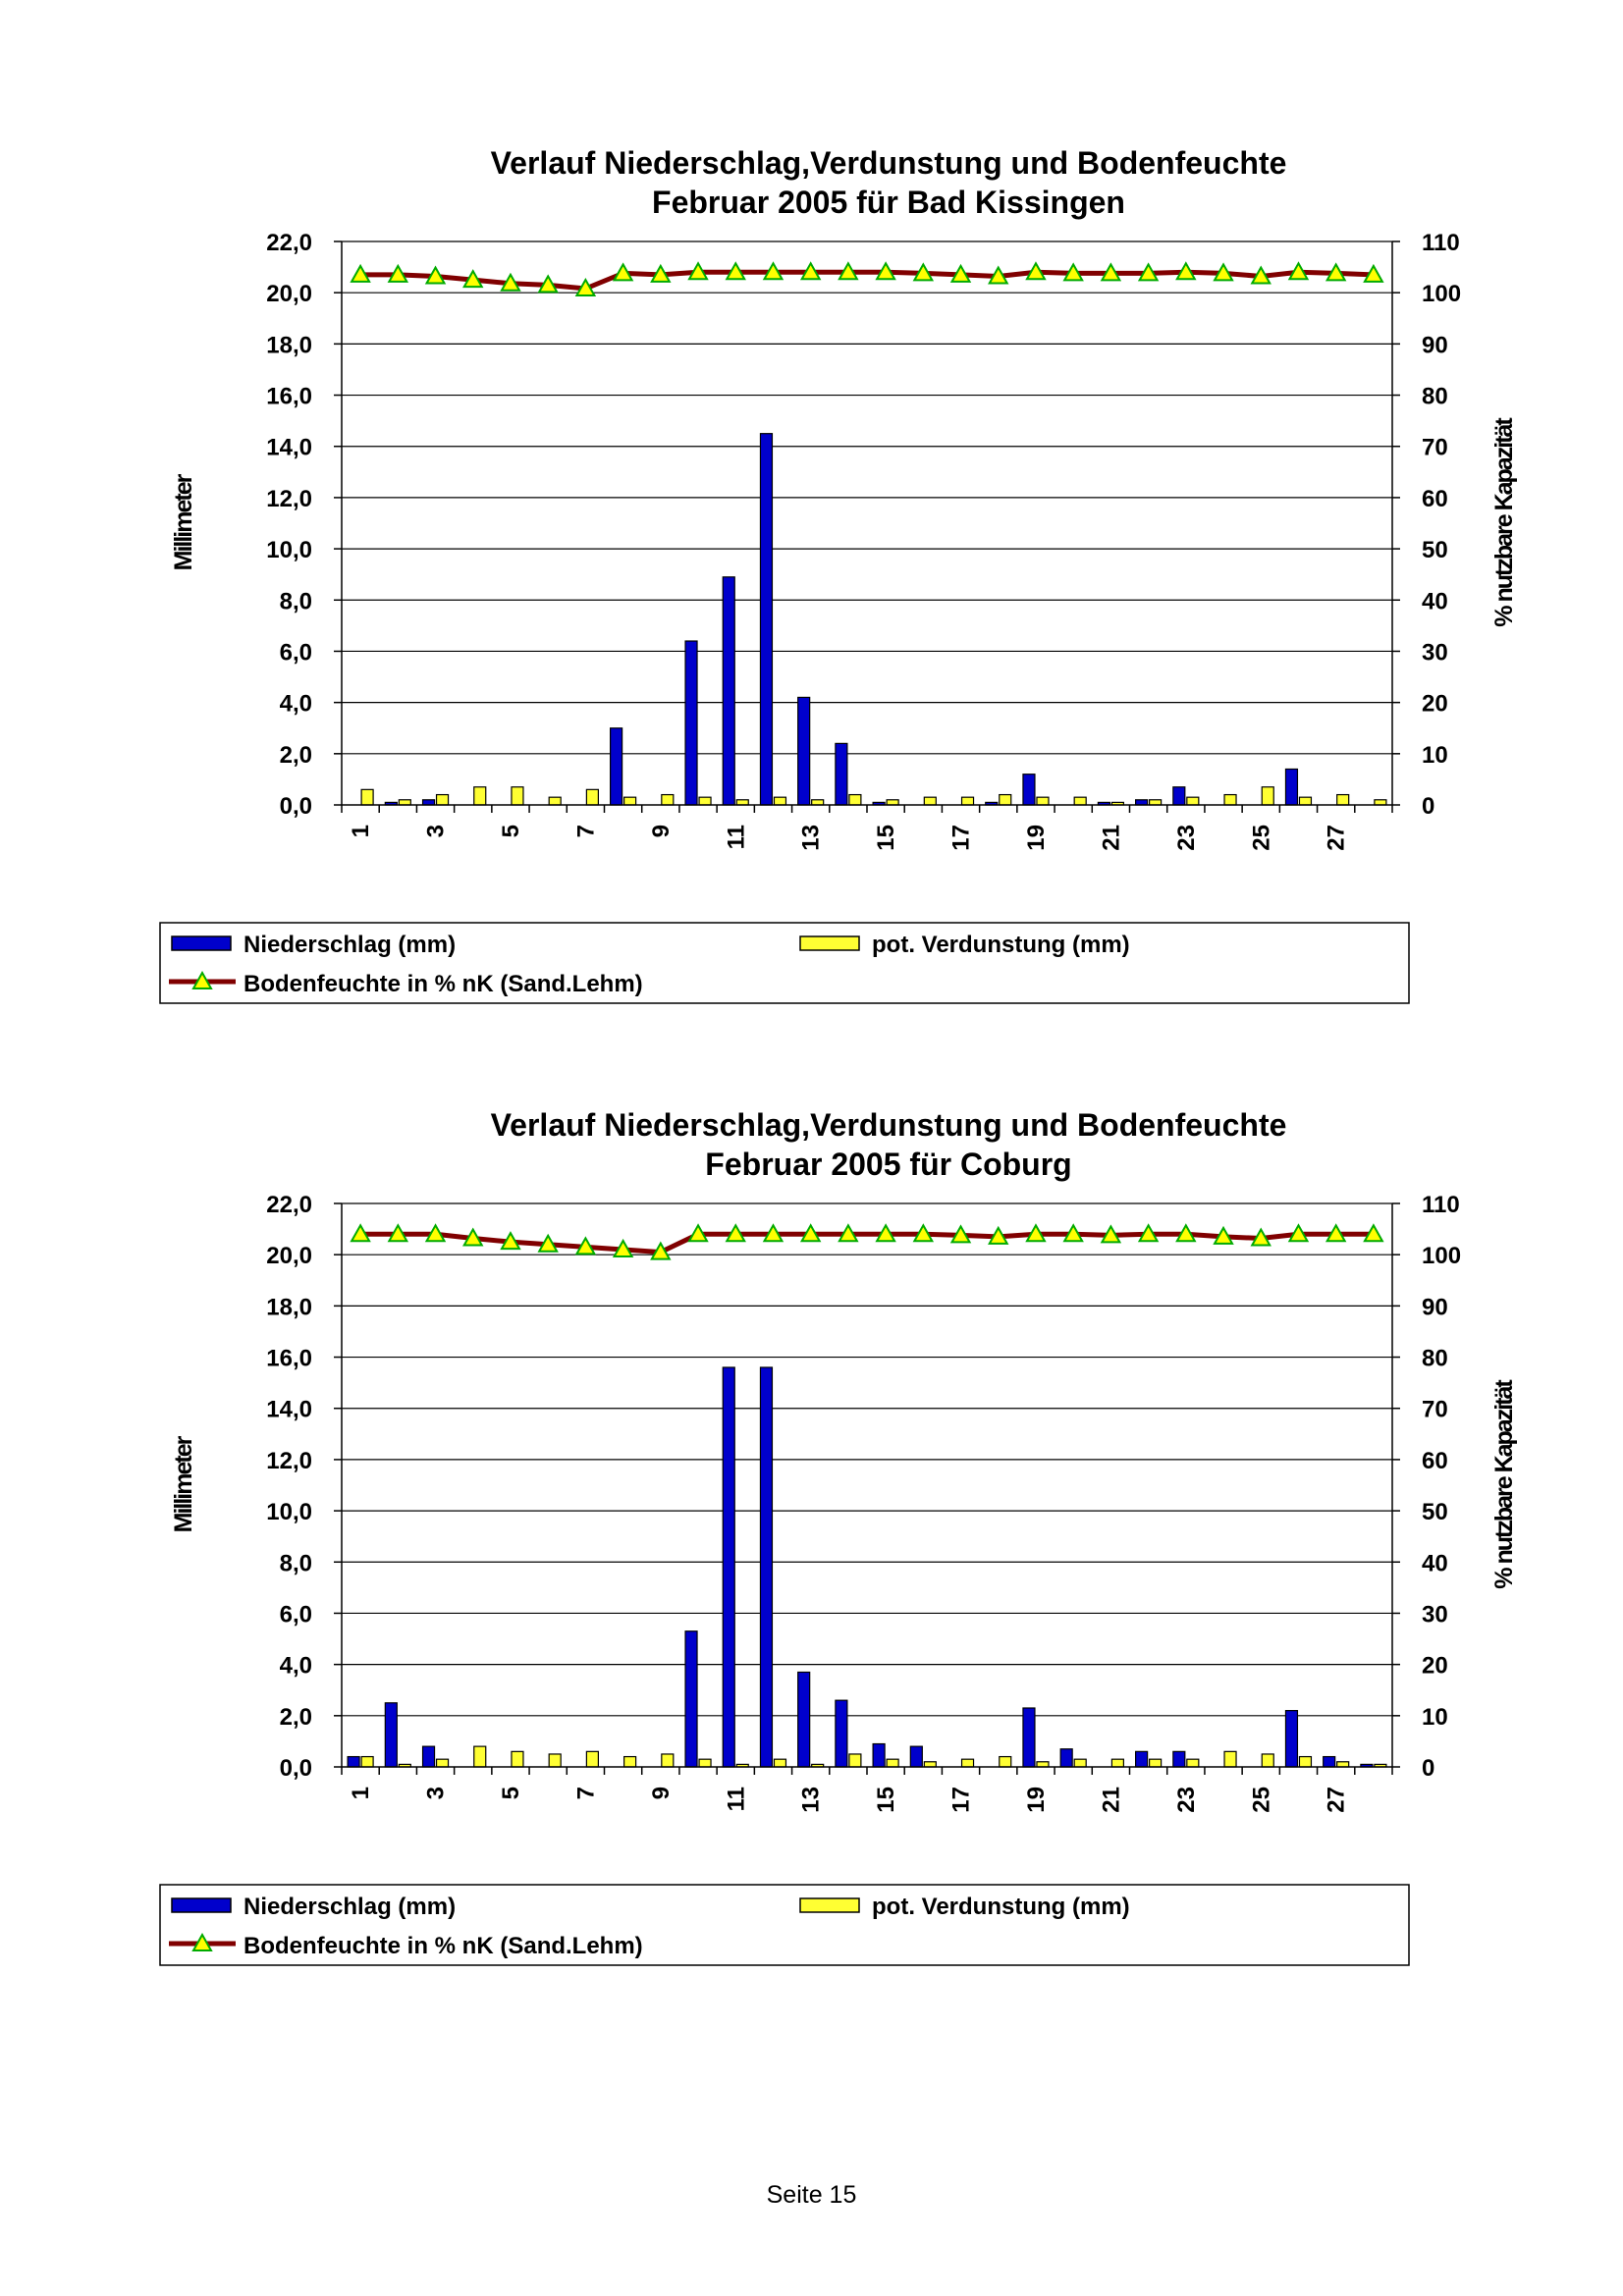 The width and height of the screenshot is (1623, 2296). What do you see at coordinates (1428, 806) in the screenshot?
I see `y2-tick-label: 0` at bounding box center [1428, 806].